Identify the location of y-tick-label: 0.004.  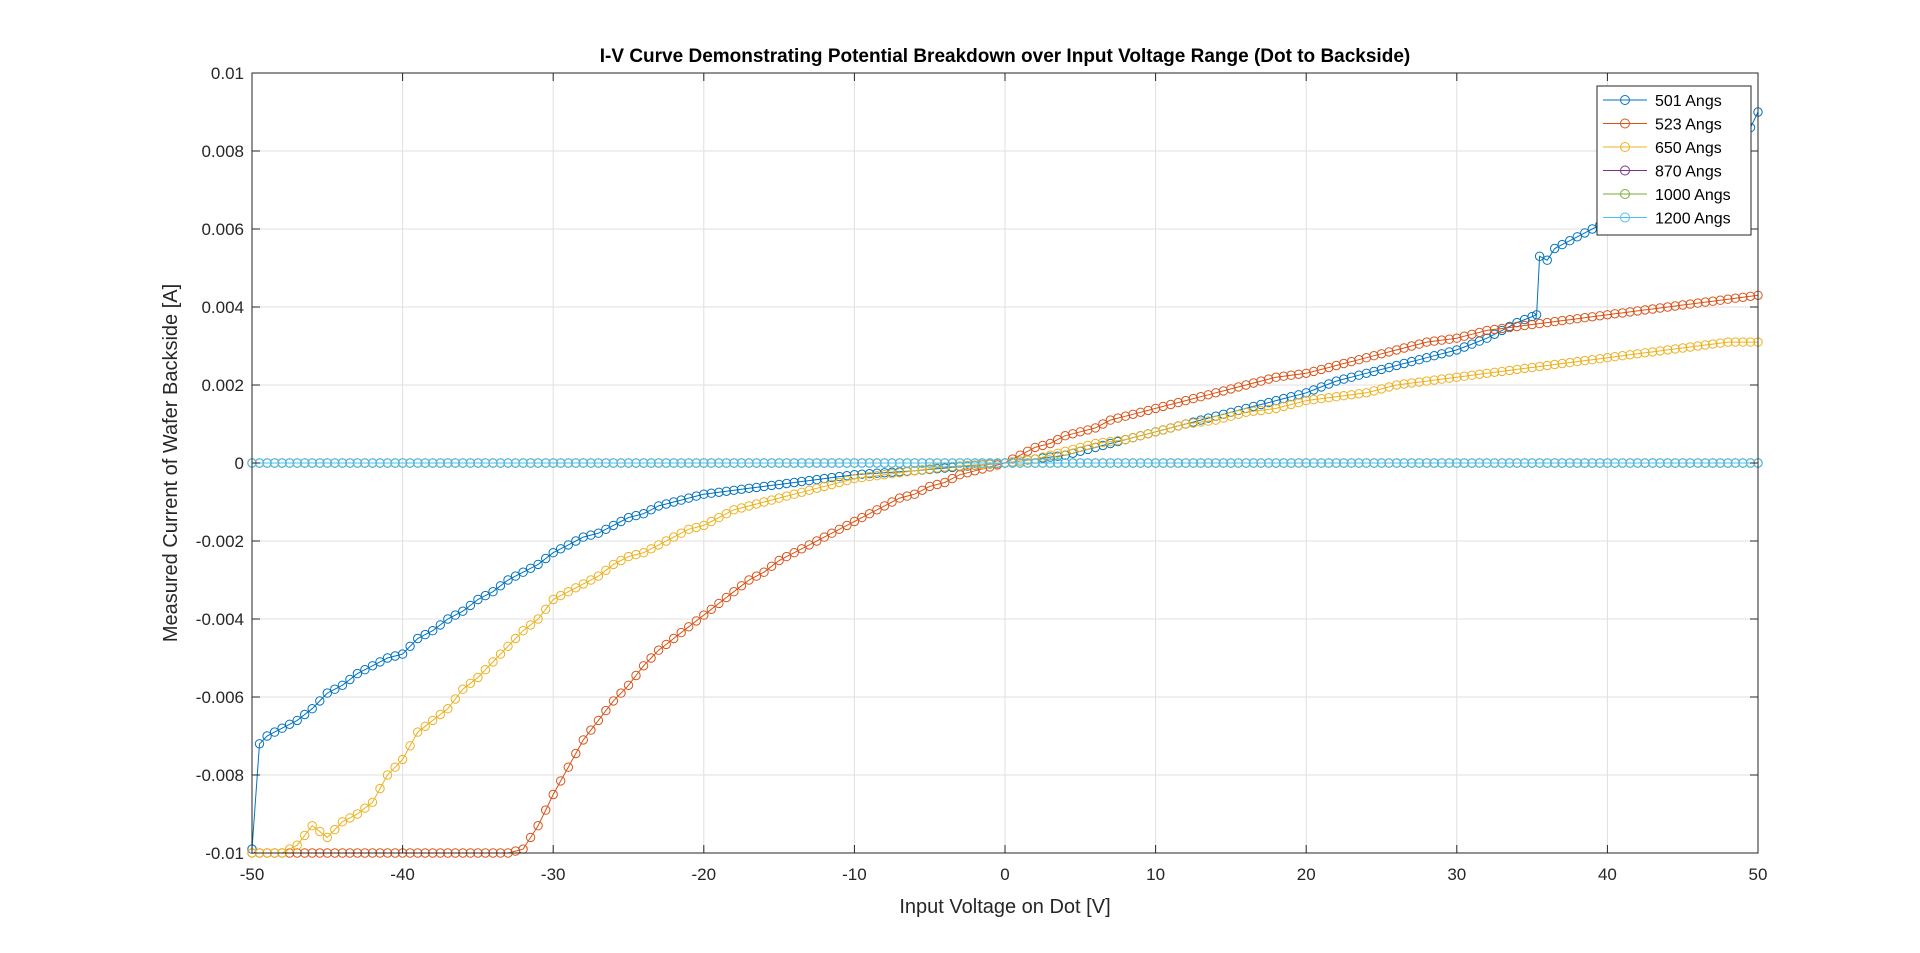
(222, 307).